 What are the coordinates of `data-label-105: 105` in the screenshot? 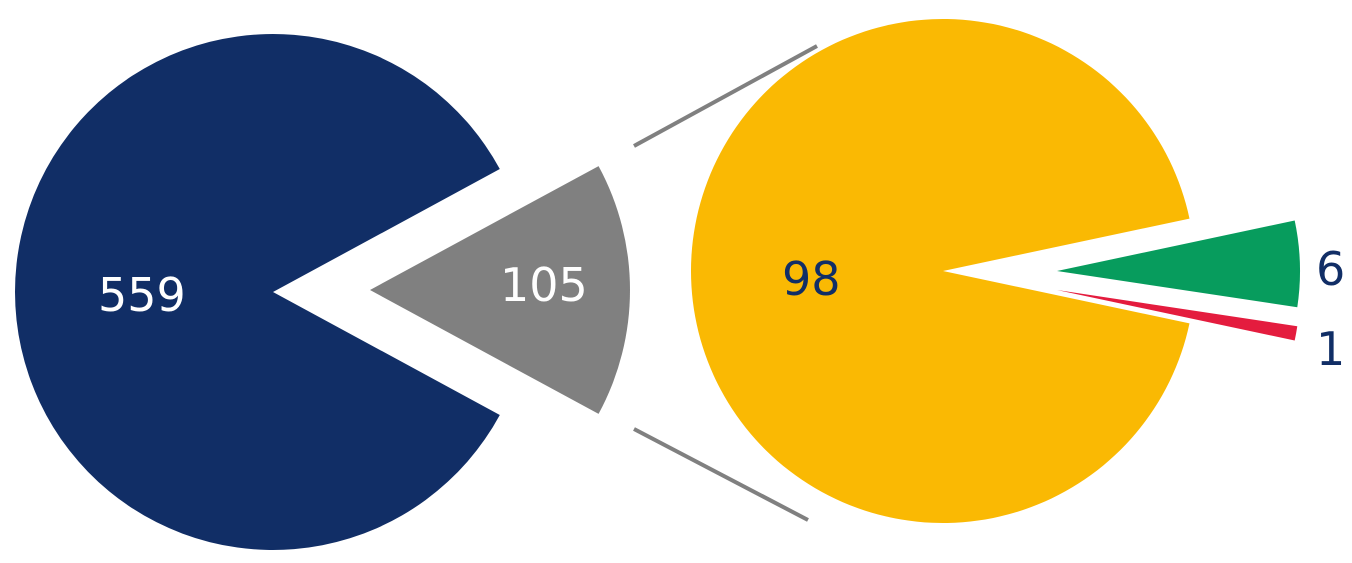 It's located at (544, 285).